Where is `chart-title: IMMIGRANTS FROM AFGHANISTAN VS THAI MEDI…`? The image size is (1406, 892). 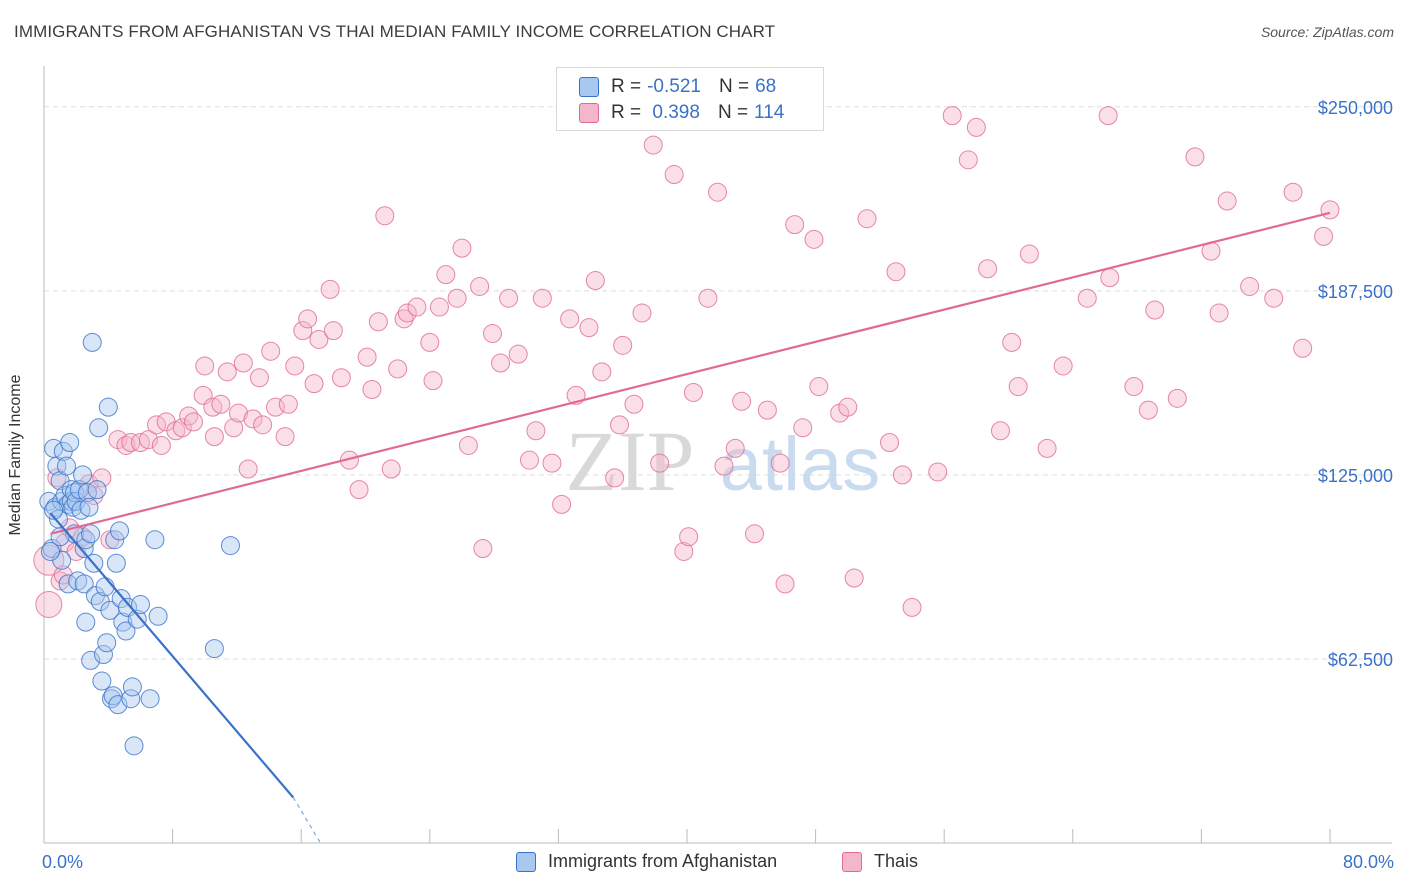 chart-title: IMMIGRANTS FROM AFGHANISTAN VS THAI MEDI… is located at coordinates (395, 31).